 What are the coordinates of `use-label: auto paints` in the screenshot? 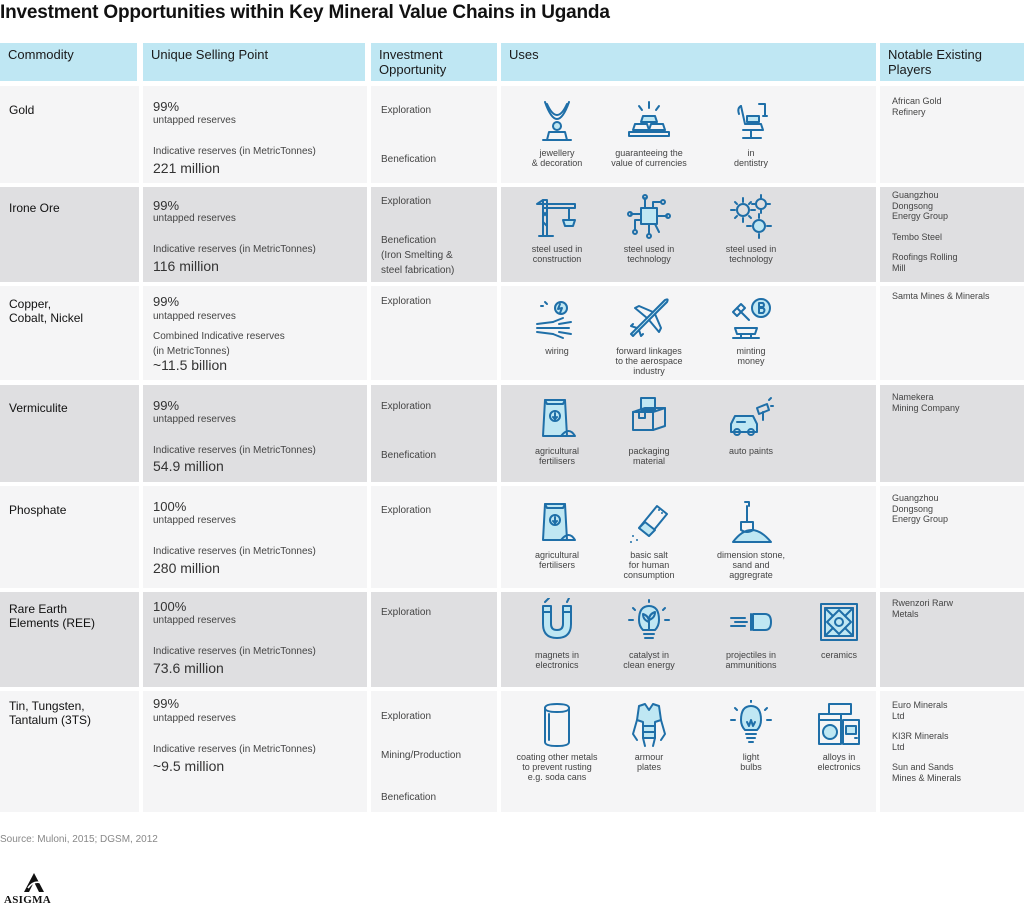 It's located at (751, 451).